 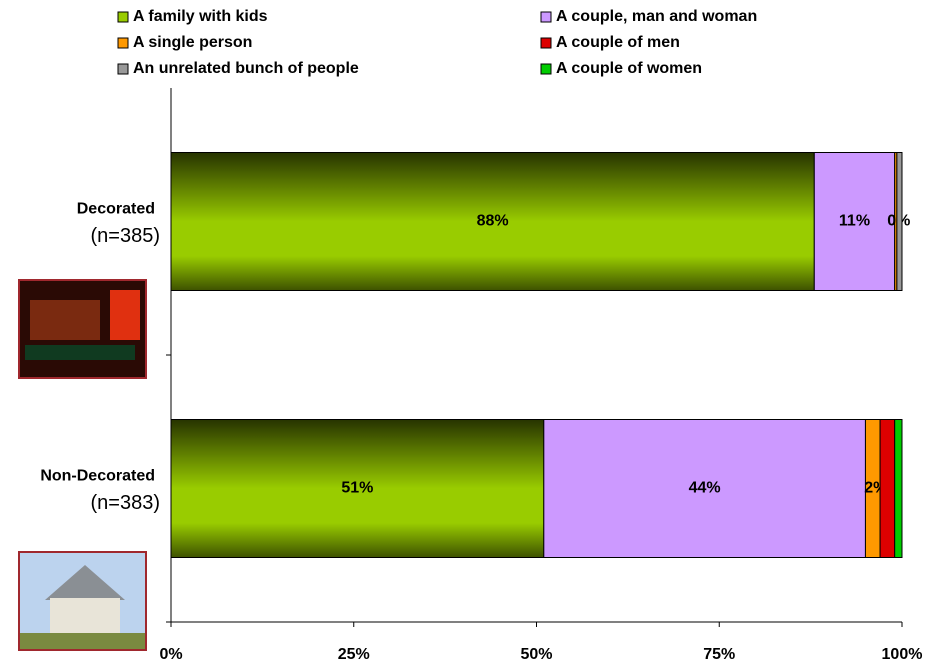 I want to click on legend-label: A couple of men, so click(x=618, y=42).